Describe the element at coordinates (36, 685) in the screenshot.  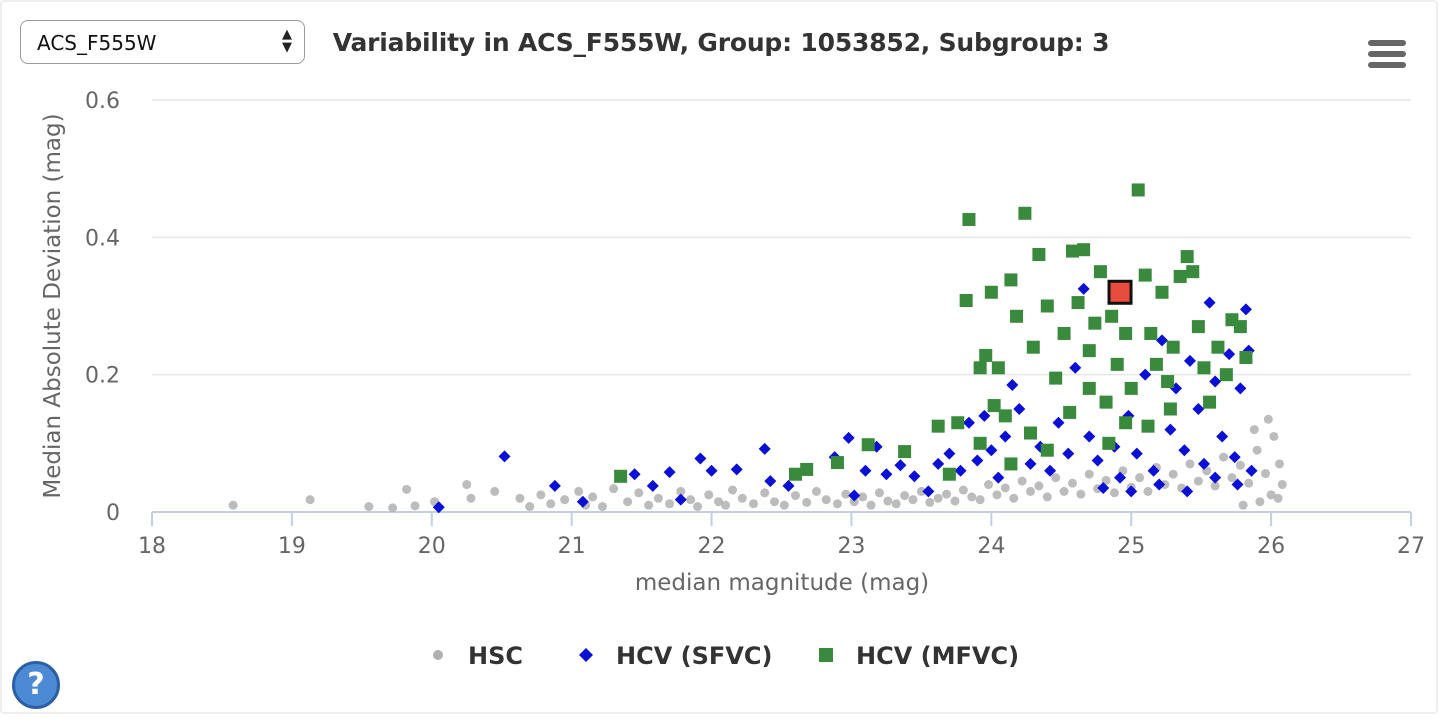
I see `help-icon: ?` at that location.